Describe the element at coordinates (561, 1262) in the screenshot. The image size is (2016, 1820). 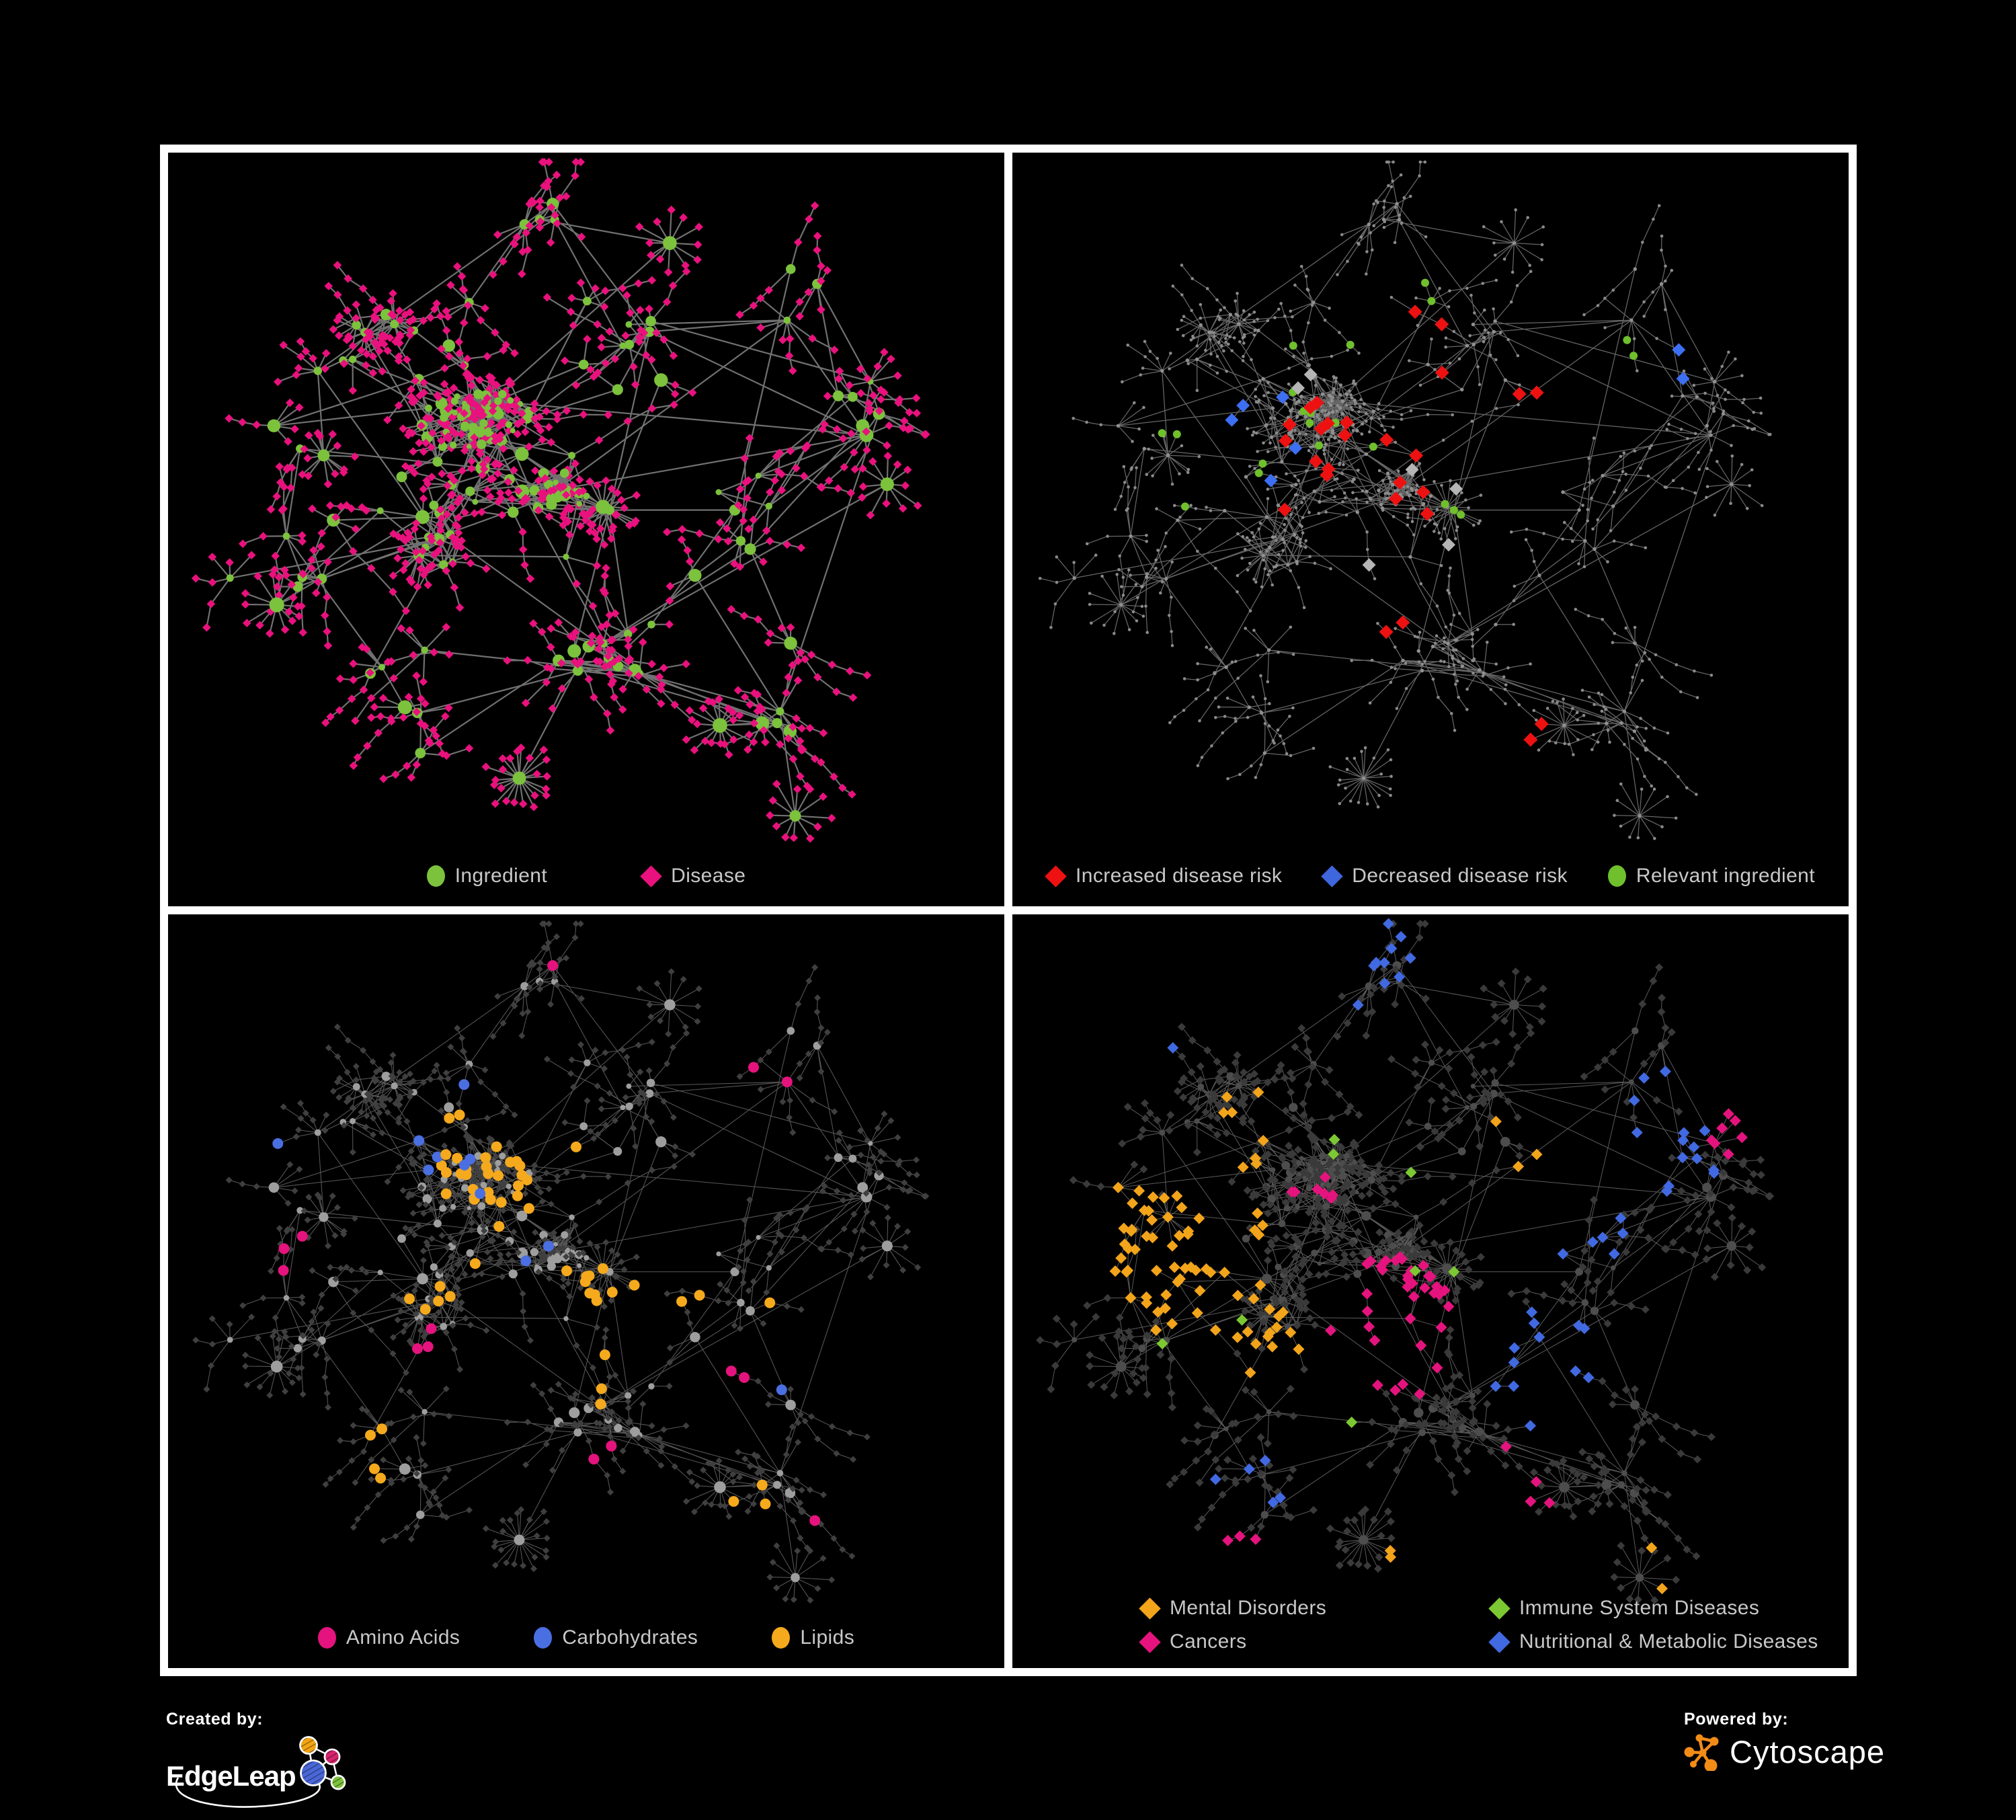
I see `network-graph-nutrient-classes` at that location.